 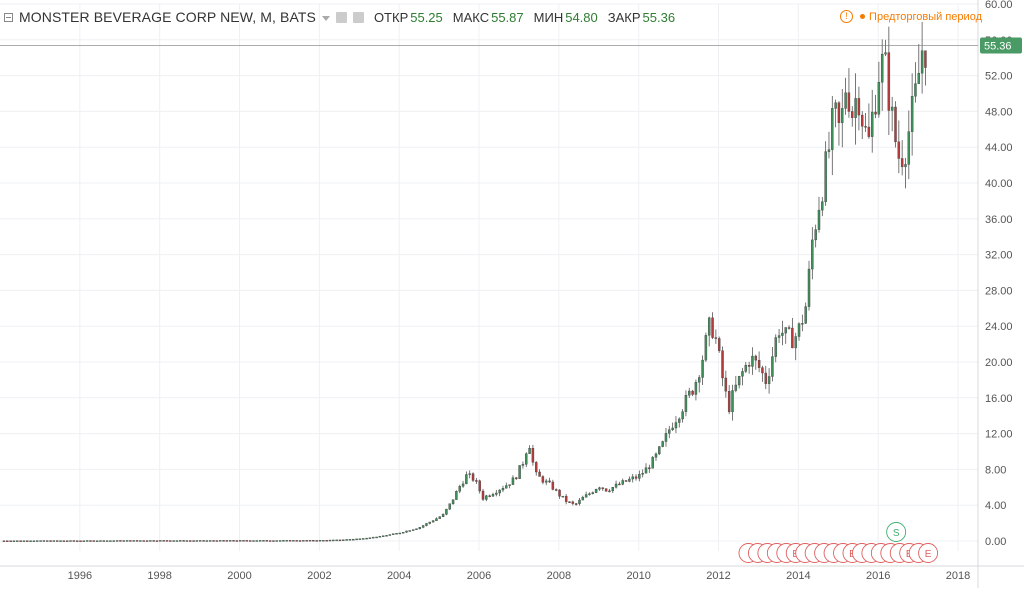 I want to click on visibility-icon, so click(x=358, y=17).